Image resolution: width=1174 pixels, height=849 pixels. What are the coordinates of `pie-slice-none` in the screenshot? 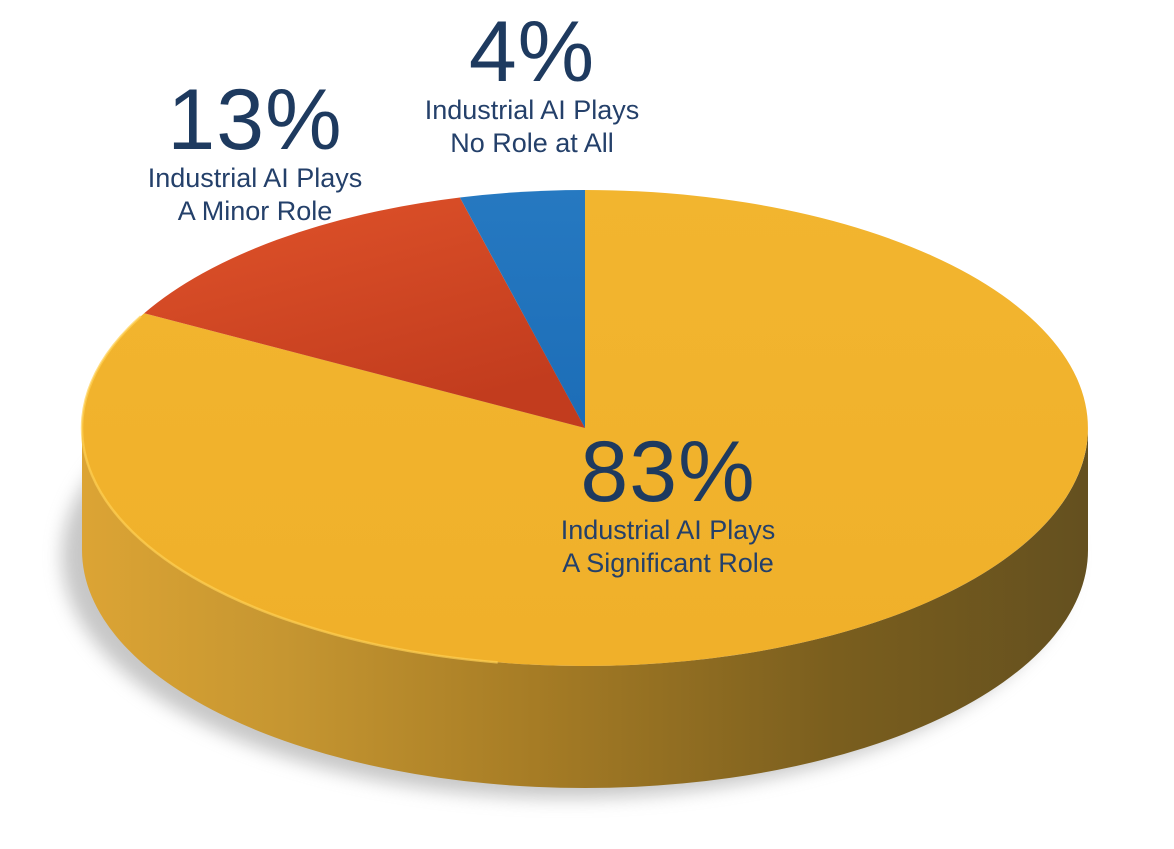 It's located at (522, 309).